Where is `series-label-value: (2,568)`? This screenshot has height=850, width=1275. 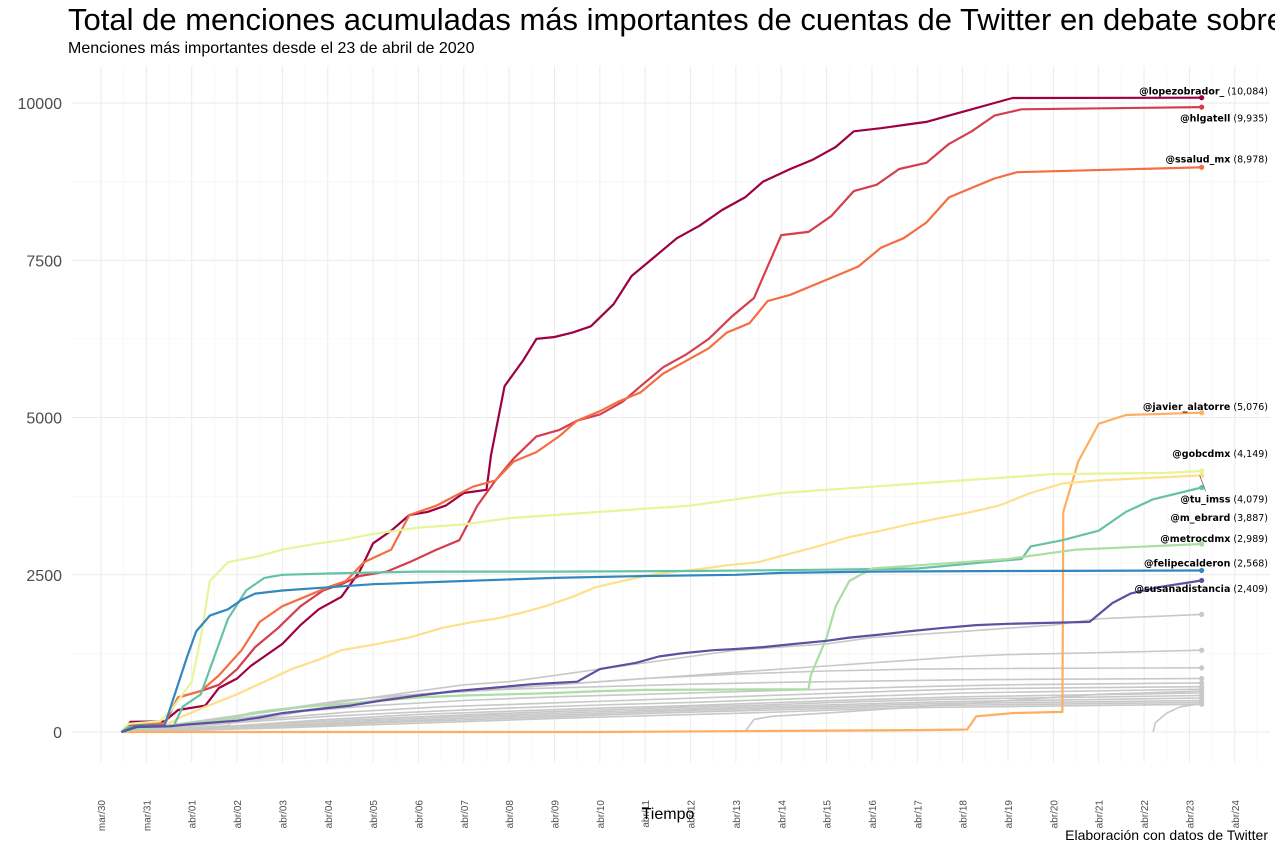
series-label-value: (2,568) is located at coordinates (1249, 563).